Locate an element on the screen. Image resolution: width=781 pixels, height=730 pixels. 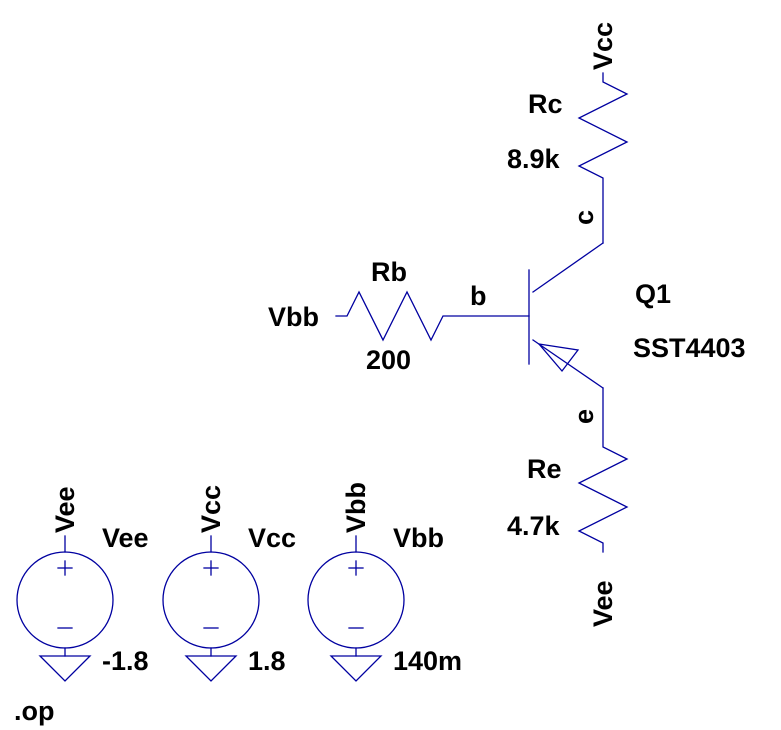
vee-source-value: -1.8 is located at coordinates (125, 661).